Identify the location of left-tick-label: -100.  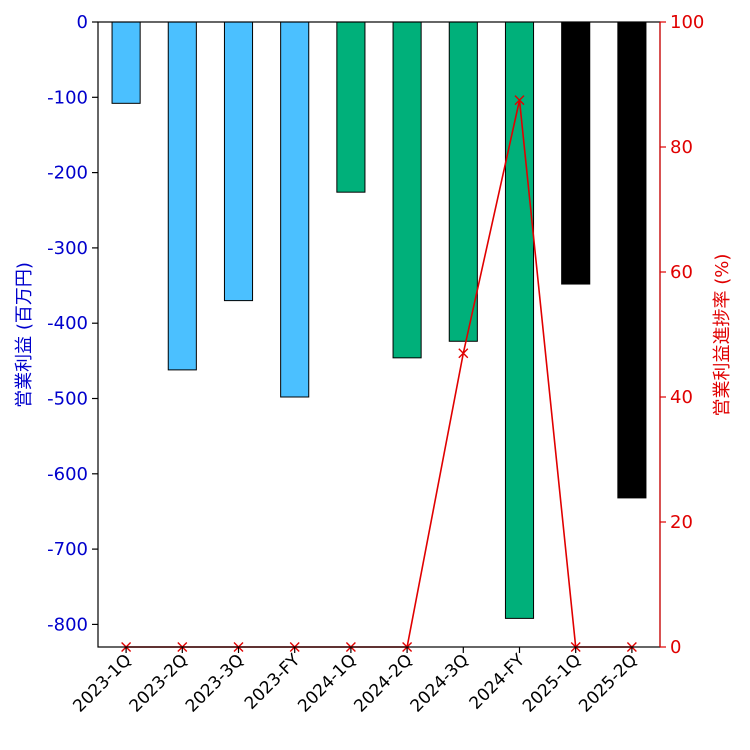
(67, 97).